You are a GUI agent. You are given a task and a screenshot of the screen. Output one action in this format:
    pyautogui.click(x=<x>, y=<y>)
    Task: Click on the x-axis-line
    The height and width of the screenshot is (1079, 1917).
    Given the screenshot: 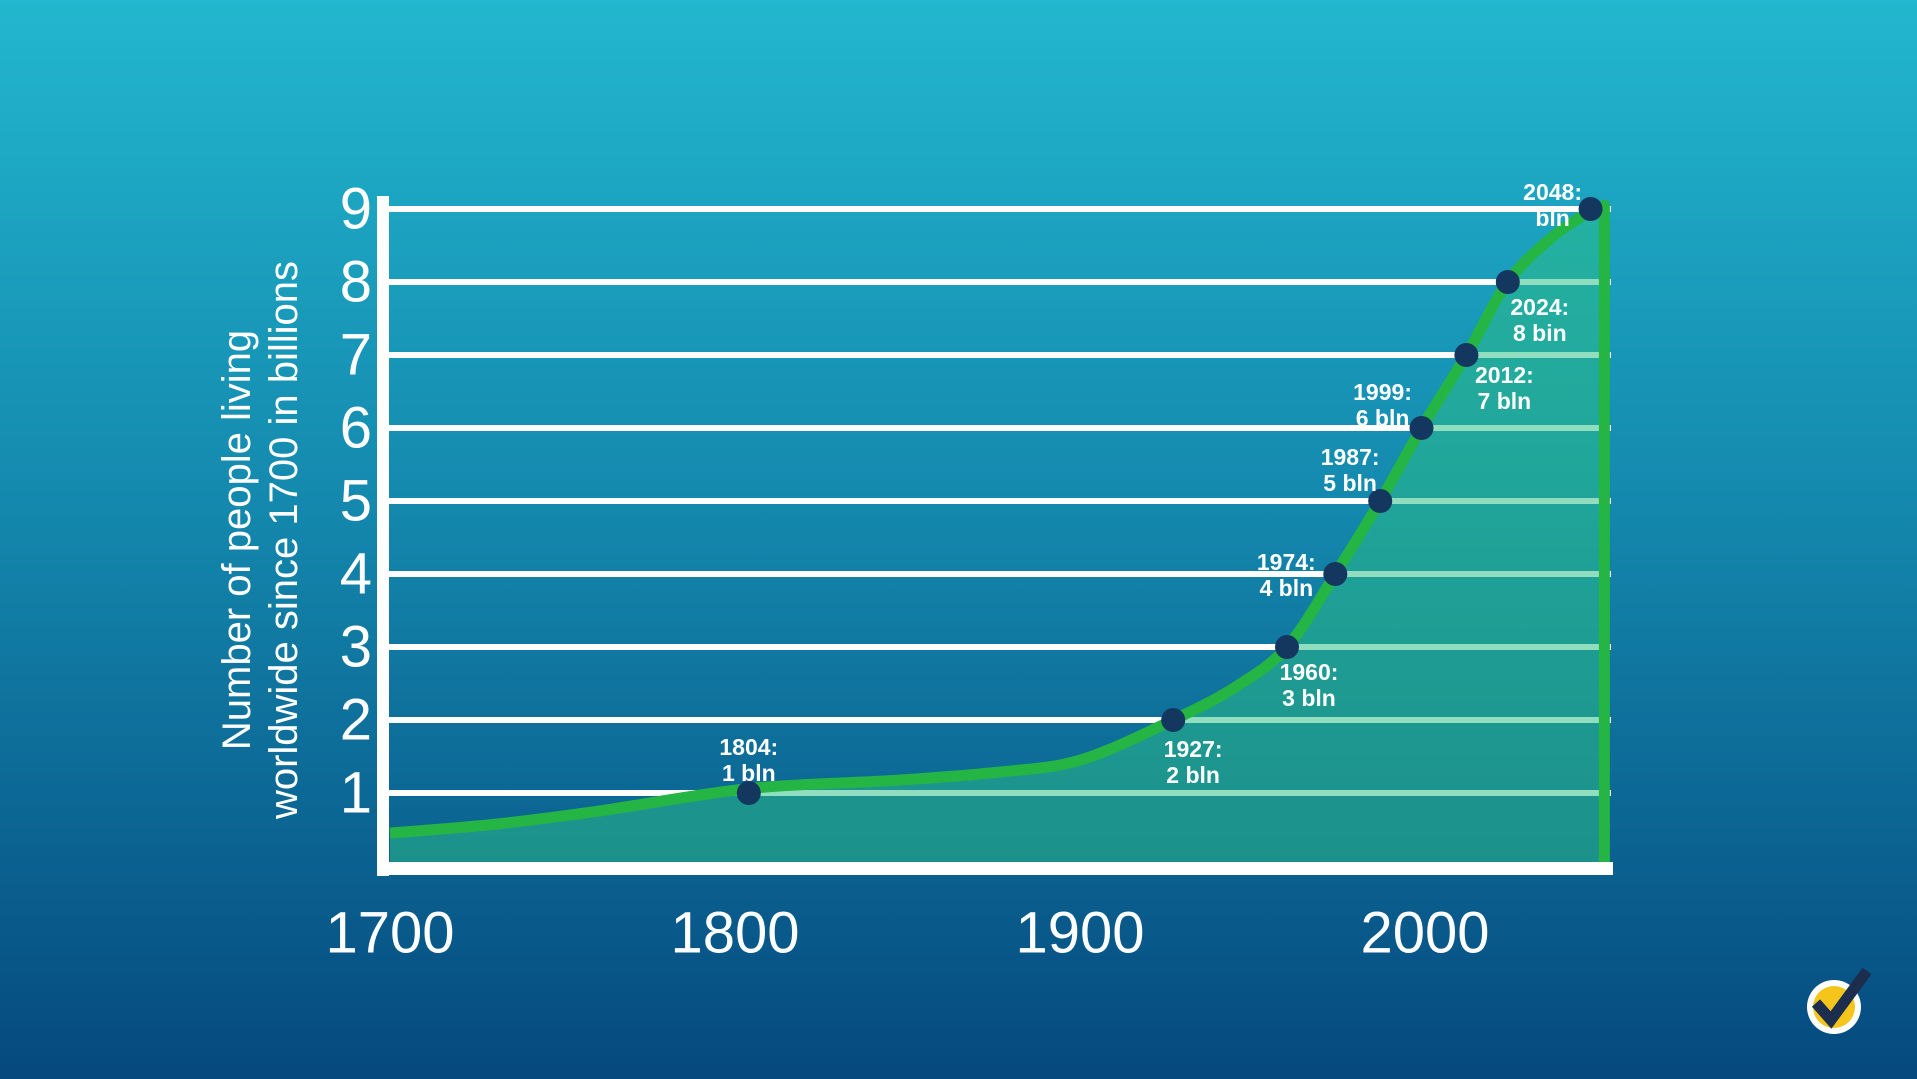 What is the action you would take?
    pyautogui.click(x=995, y=868)
    